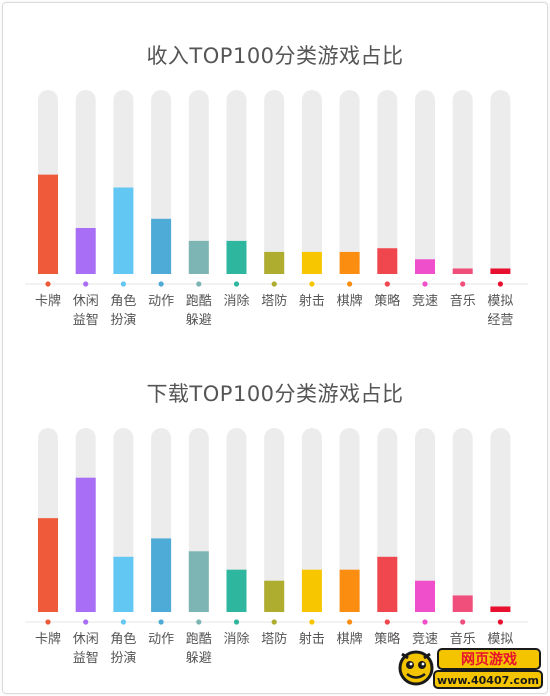  I want to click on category-label: 经营, so click(500, 320).